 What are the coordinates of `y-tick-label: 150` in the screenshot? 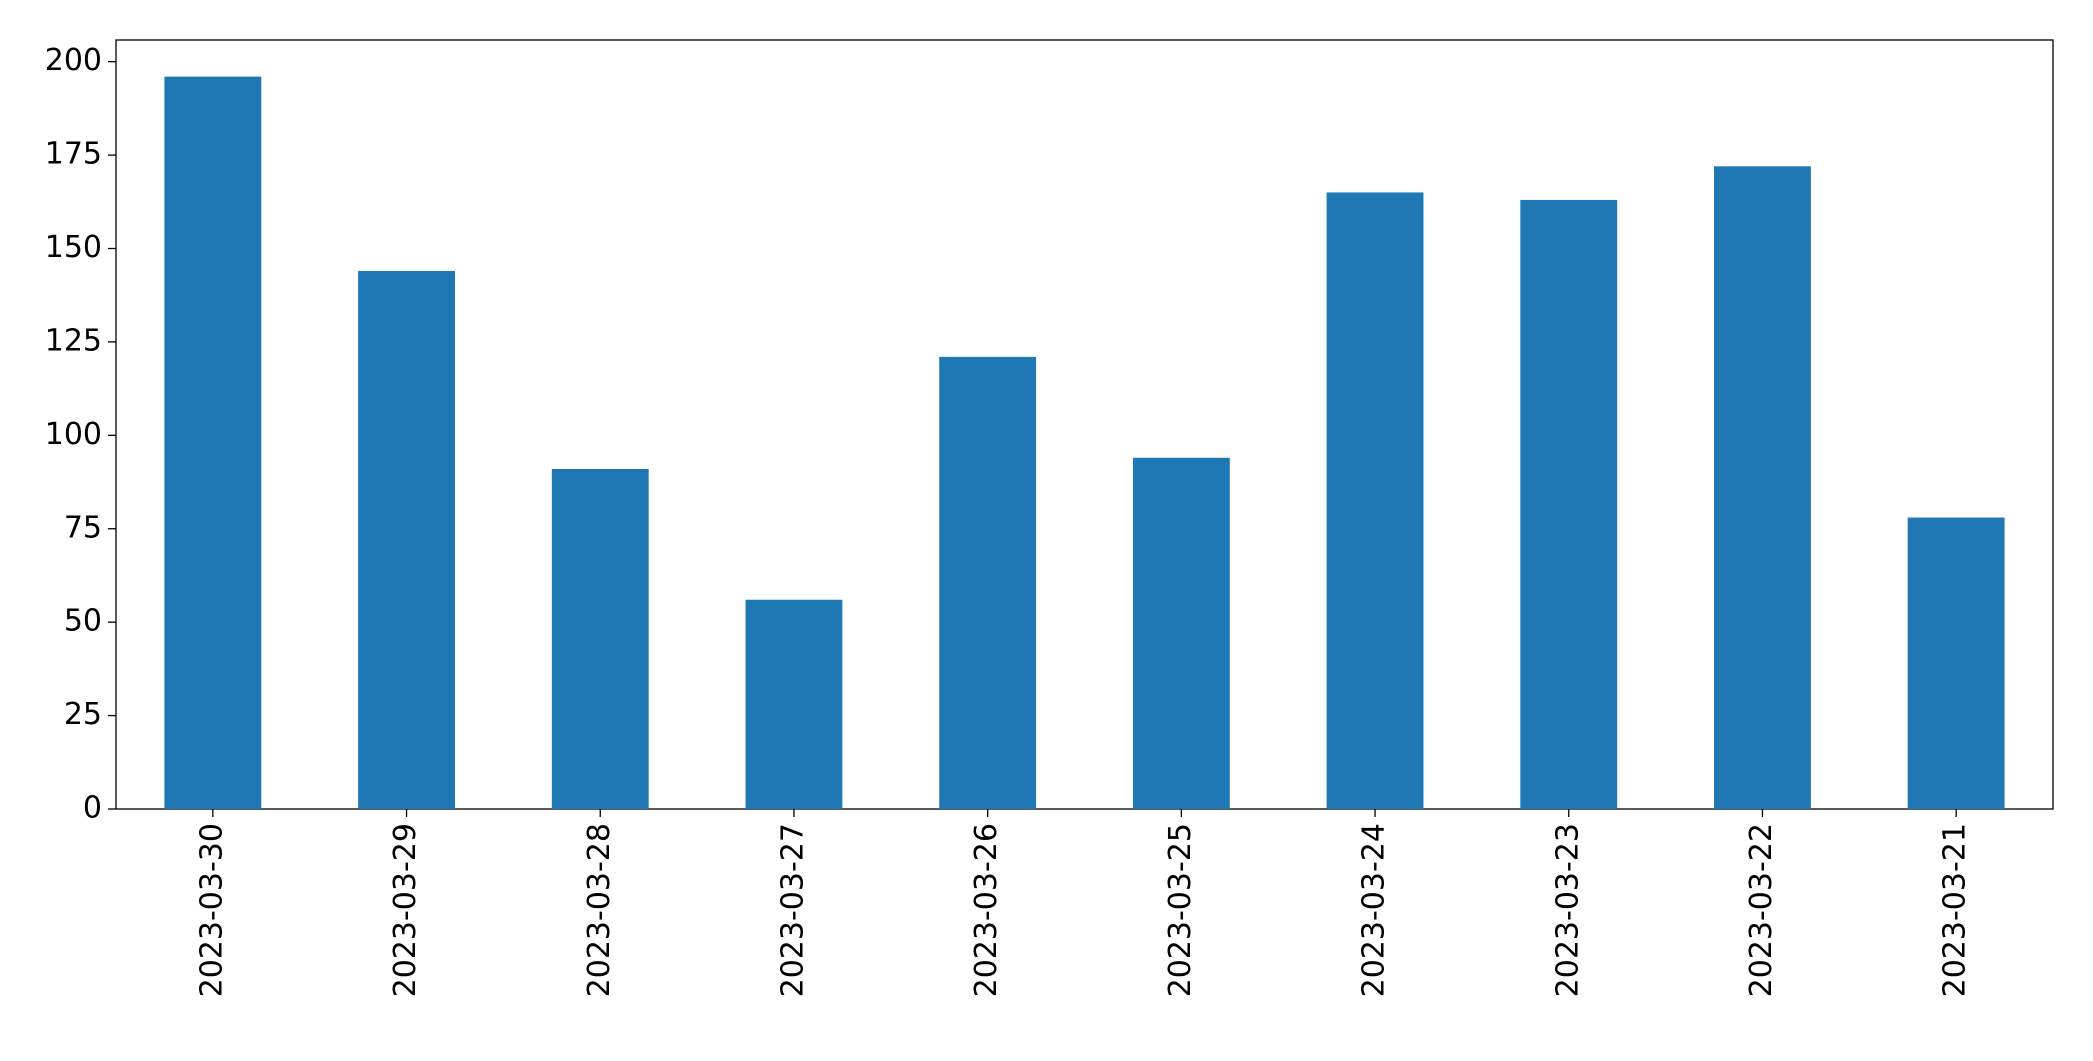 It's located at (73, 247).